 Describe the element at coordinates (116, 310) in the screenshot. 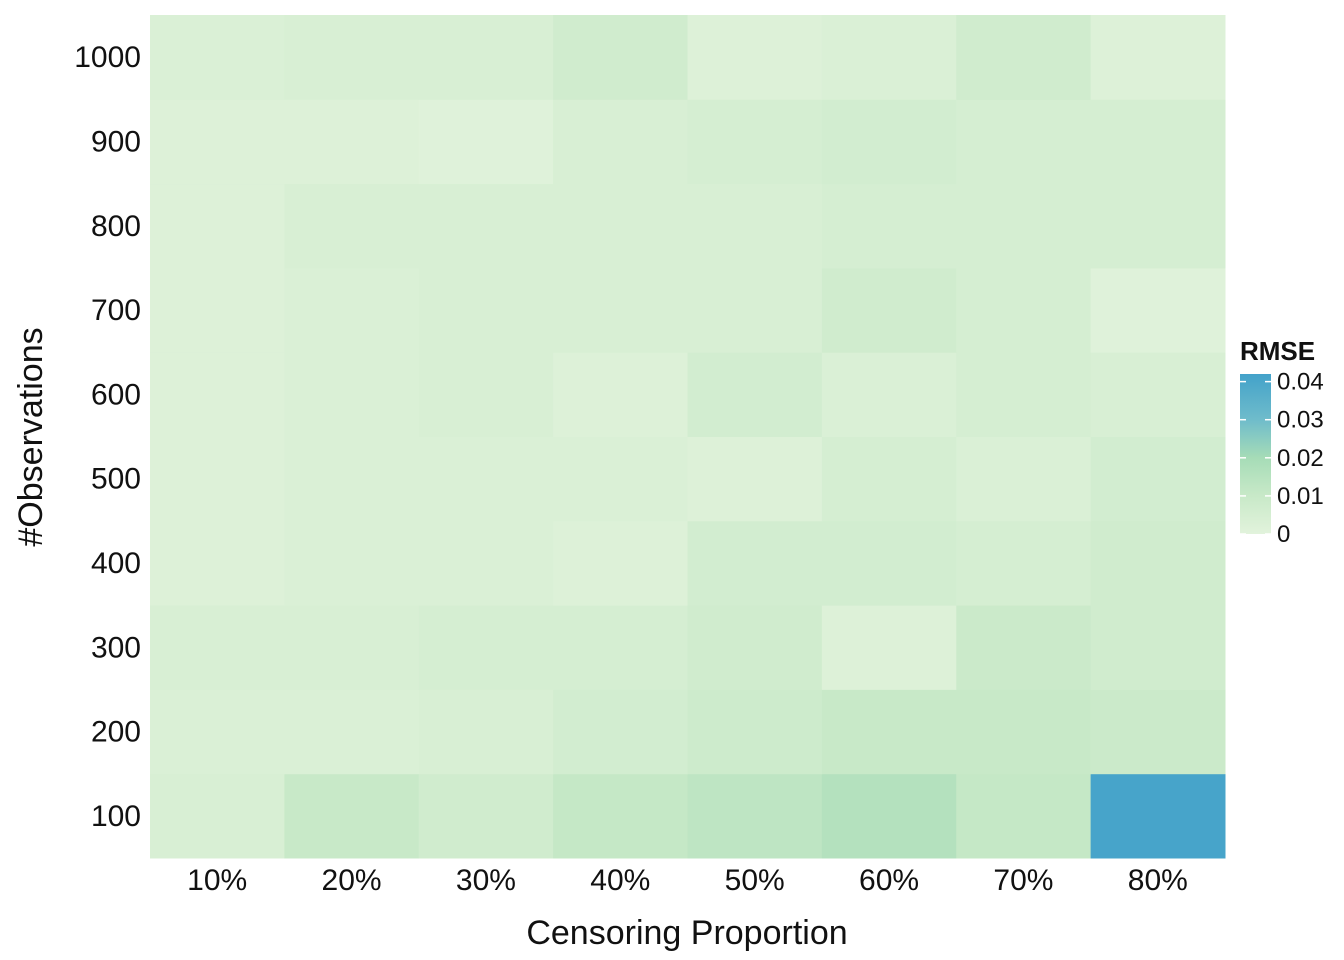

I see `y-tick-label: 700` at that location.